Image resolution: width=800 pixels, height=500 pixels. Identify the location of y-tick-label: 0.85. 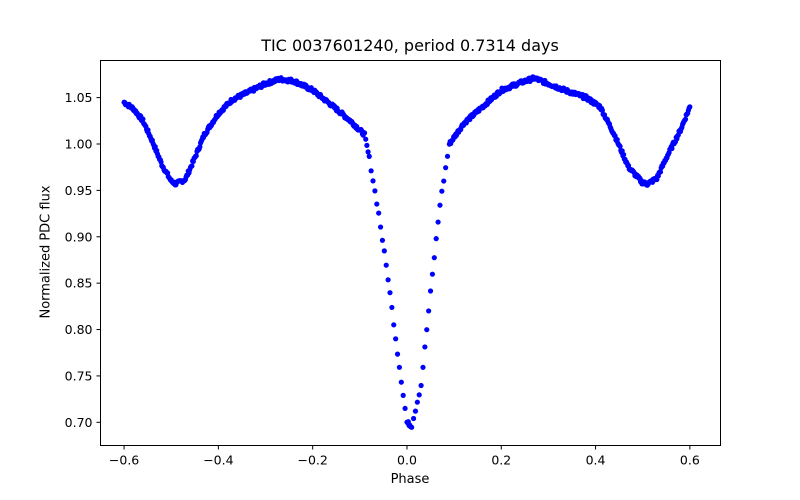
(79, 283).